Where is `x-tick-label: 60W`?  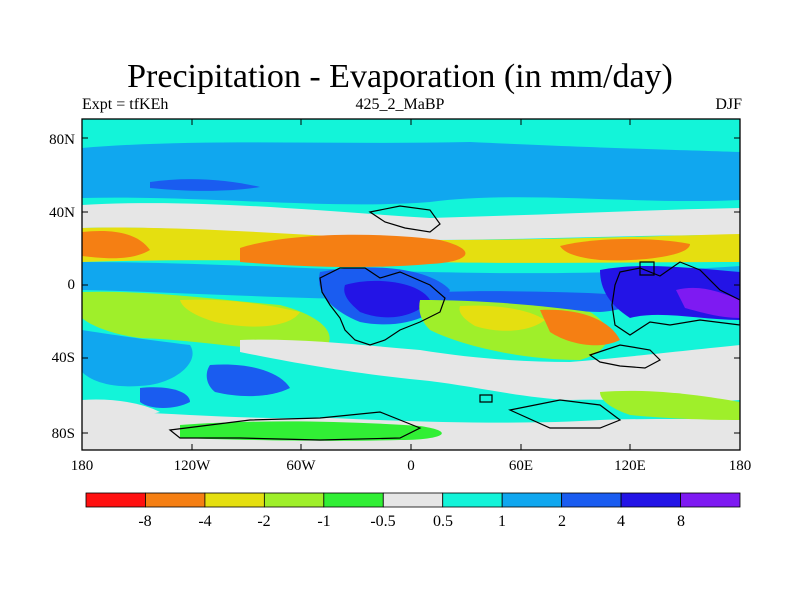 x-tick-label: 60W is located at coordinates (301, 466).